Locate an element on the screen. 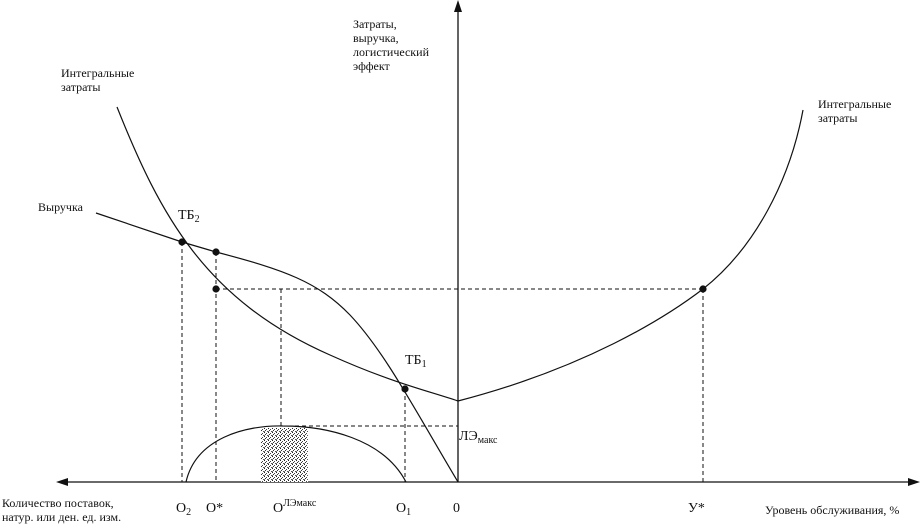  integral-costs-right-label: Интегральные затраты is located at coordinates (855, 111).